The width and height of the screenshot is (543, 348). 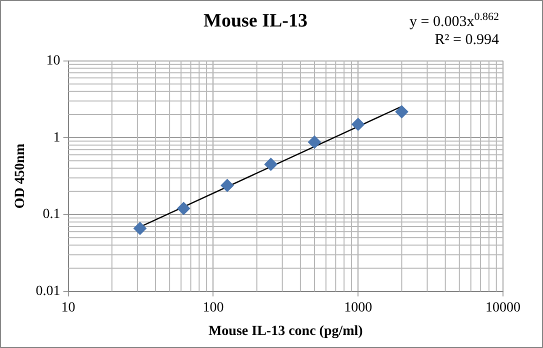 I want to click on x-tick-label: 10, so click(x=68, y=308).